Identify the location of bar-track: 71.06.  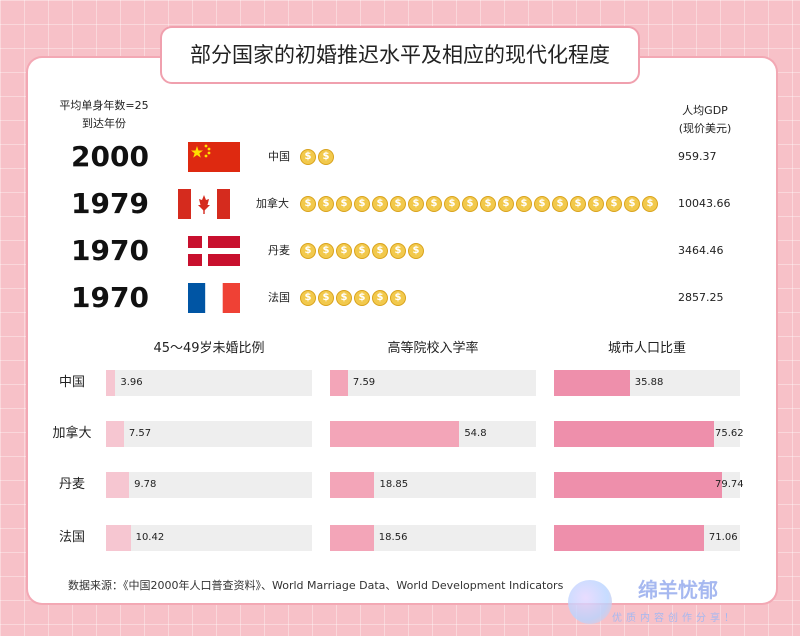
(647, 538).